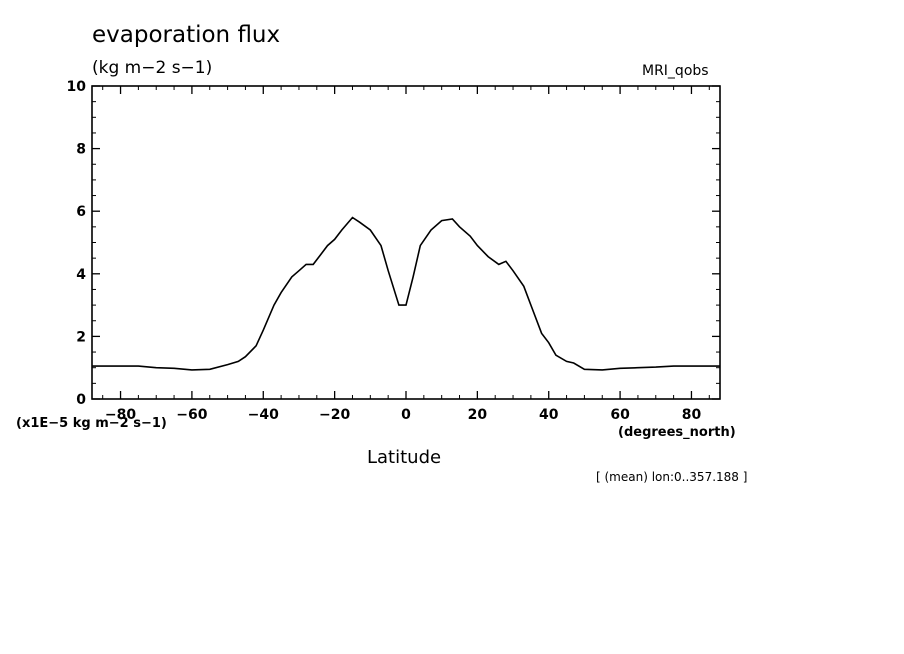 The image size is (904, 654). What do you see at coordinates (404, 457) in the screenshot?
I see `x-axis-label: Latitude` at bounding box center [404, 457].